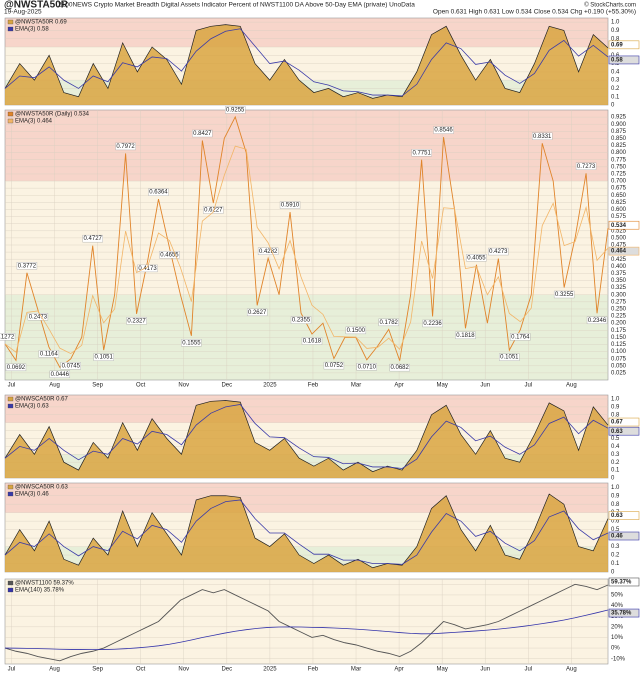 Image resolution: width=640 pixels, height=680 pixels. I want to click on value-label: 0.1782, so click(389, 323).